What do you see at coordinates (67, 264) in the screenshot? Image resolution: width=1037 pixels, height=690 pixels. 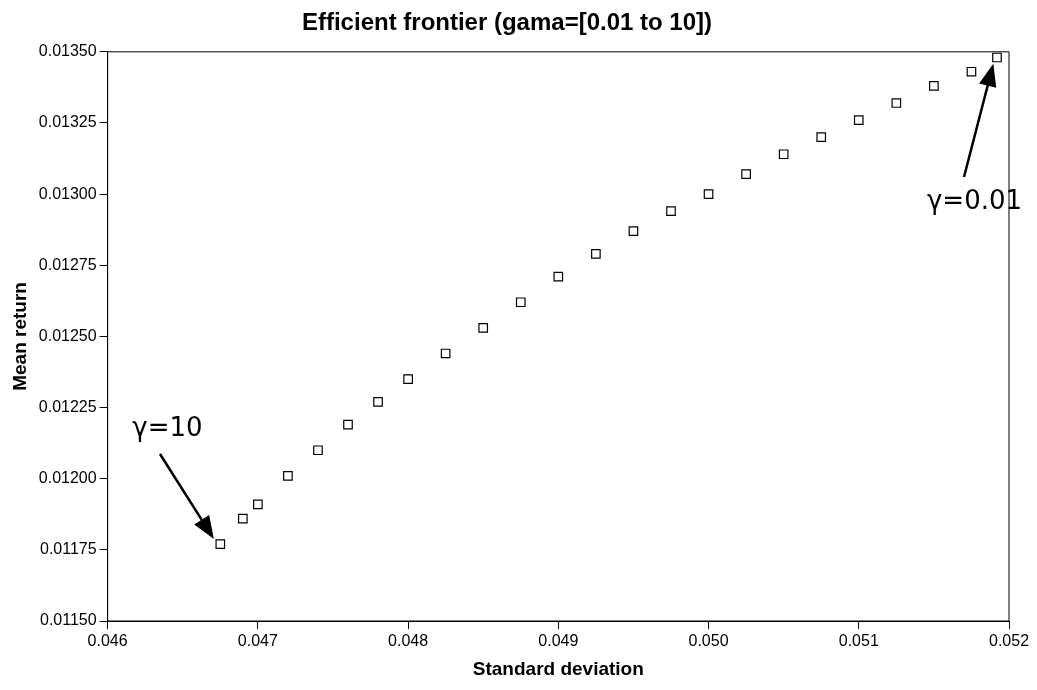 I see `y-tick-label: 0.01275` at bounding box center [67, 264].